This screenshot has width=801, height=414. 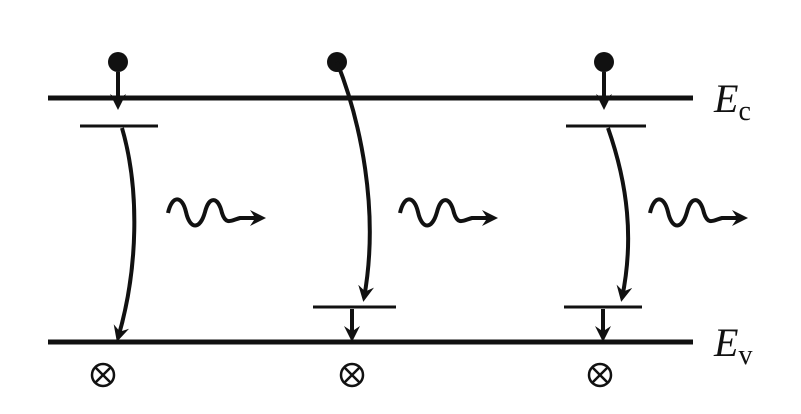 What do you see at coordinates (745, 355) in the screenshot?
I see `valence-band-subscript: v` at bounding box center [745, 355].